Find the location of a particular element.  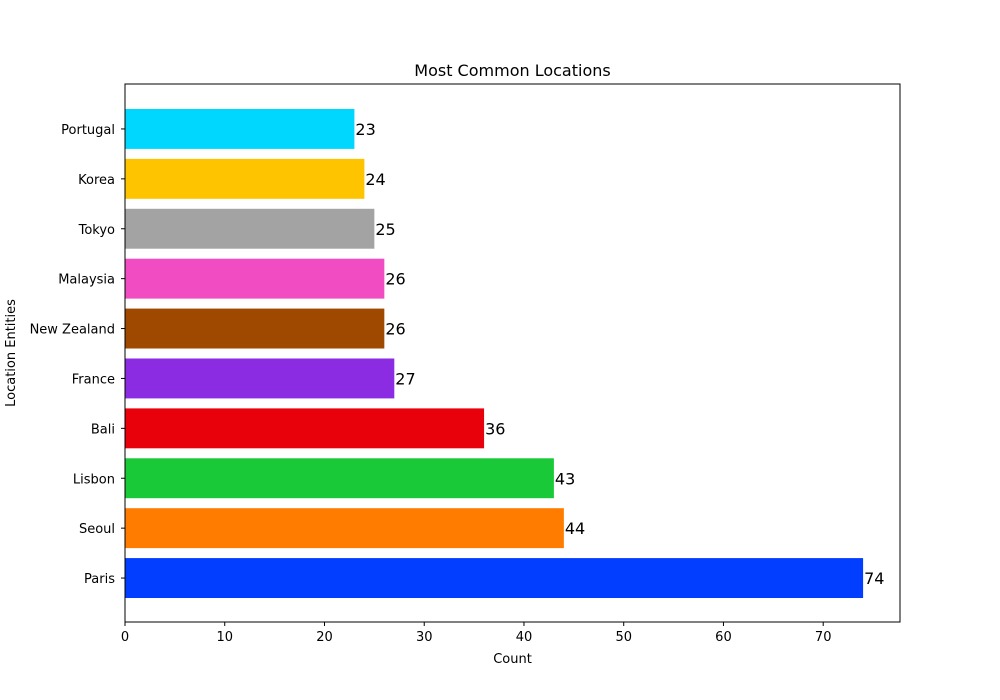

value-label: 25 is located at coordinates (385, 229).